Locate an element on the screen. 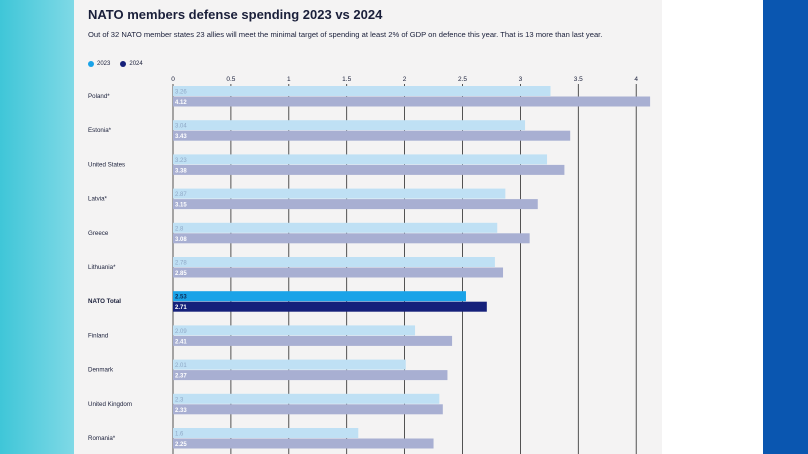 The height and width of the screenshot is (454, 808). value-label-2024: 3.15 is located at coordinates (181, 206).